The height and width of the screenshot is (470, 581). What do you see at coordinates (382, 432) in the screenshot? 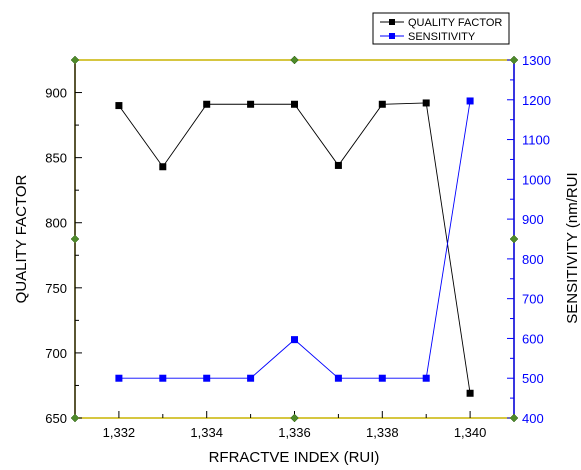
I see `x-tick-label: 1,338` at bounding box center [382, 432].